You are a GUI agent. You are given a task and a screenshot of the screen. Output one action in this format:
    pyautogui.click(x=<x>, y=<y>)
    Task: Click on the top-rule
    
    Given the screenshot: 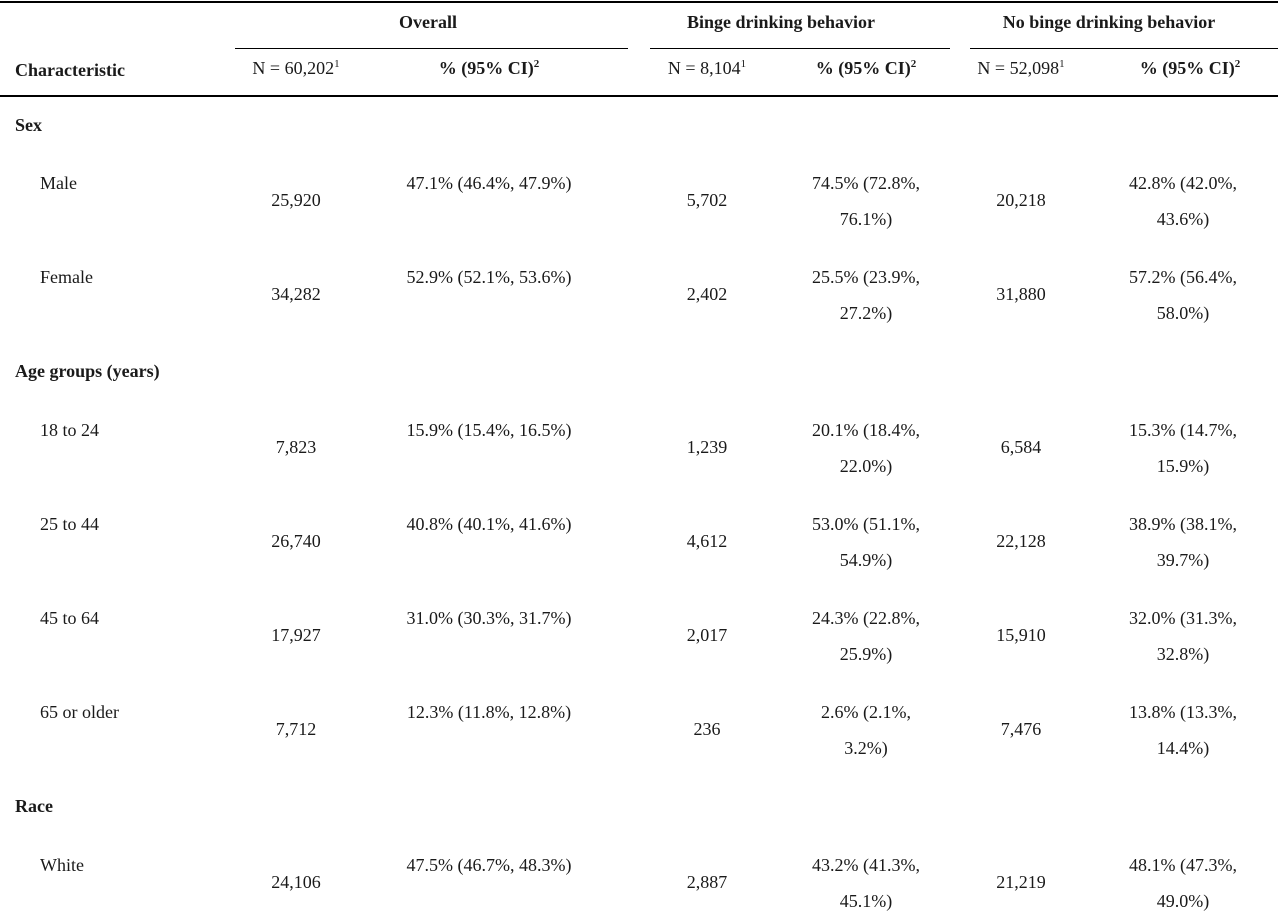 What is the action you would take?
    pyautogui.click(x=639, y=2)
    